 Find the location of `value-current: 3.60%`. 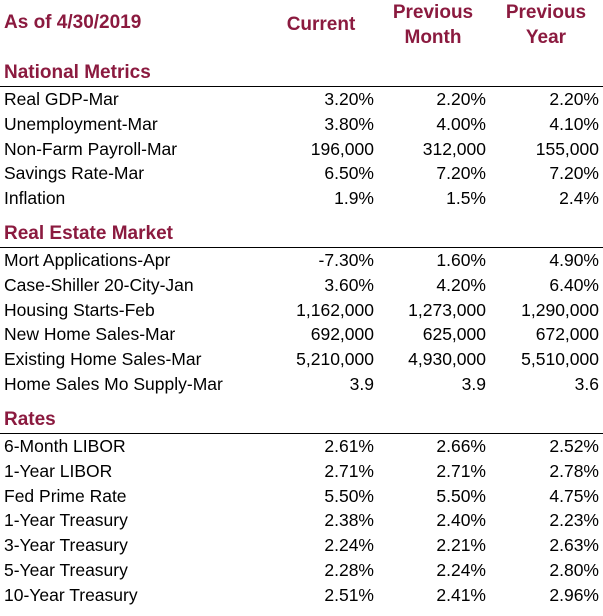

value-current: 3.60% is located at coordinates (349, 284).